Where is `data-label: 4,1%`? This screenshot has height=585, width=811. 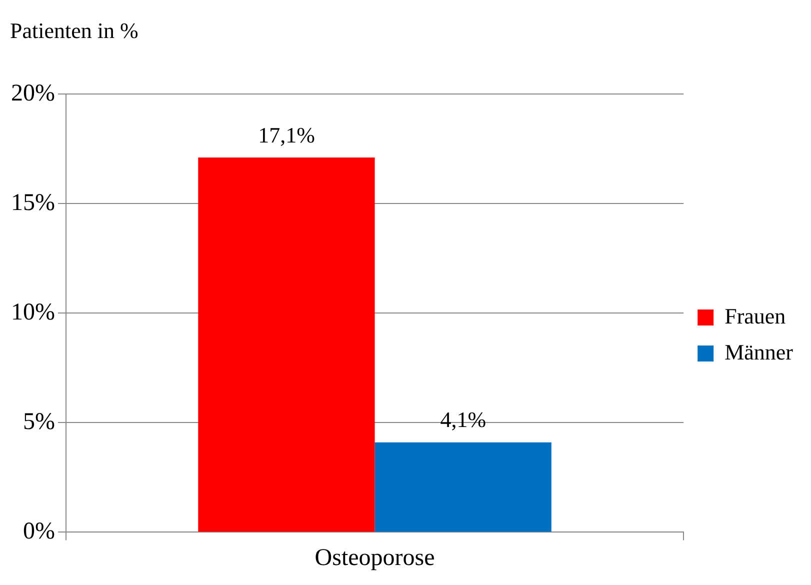 data-label: 4,1% is located at coordinates (463, 419).